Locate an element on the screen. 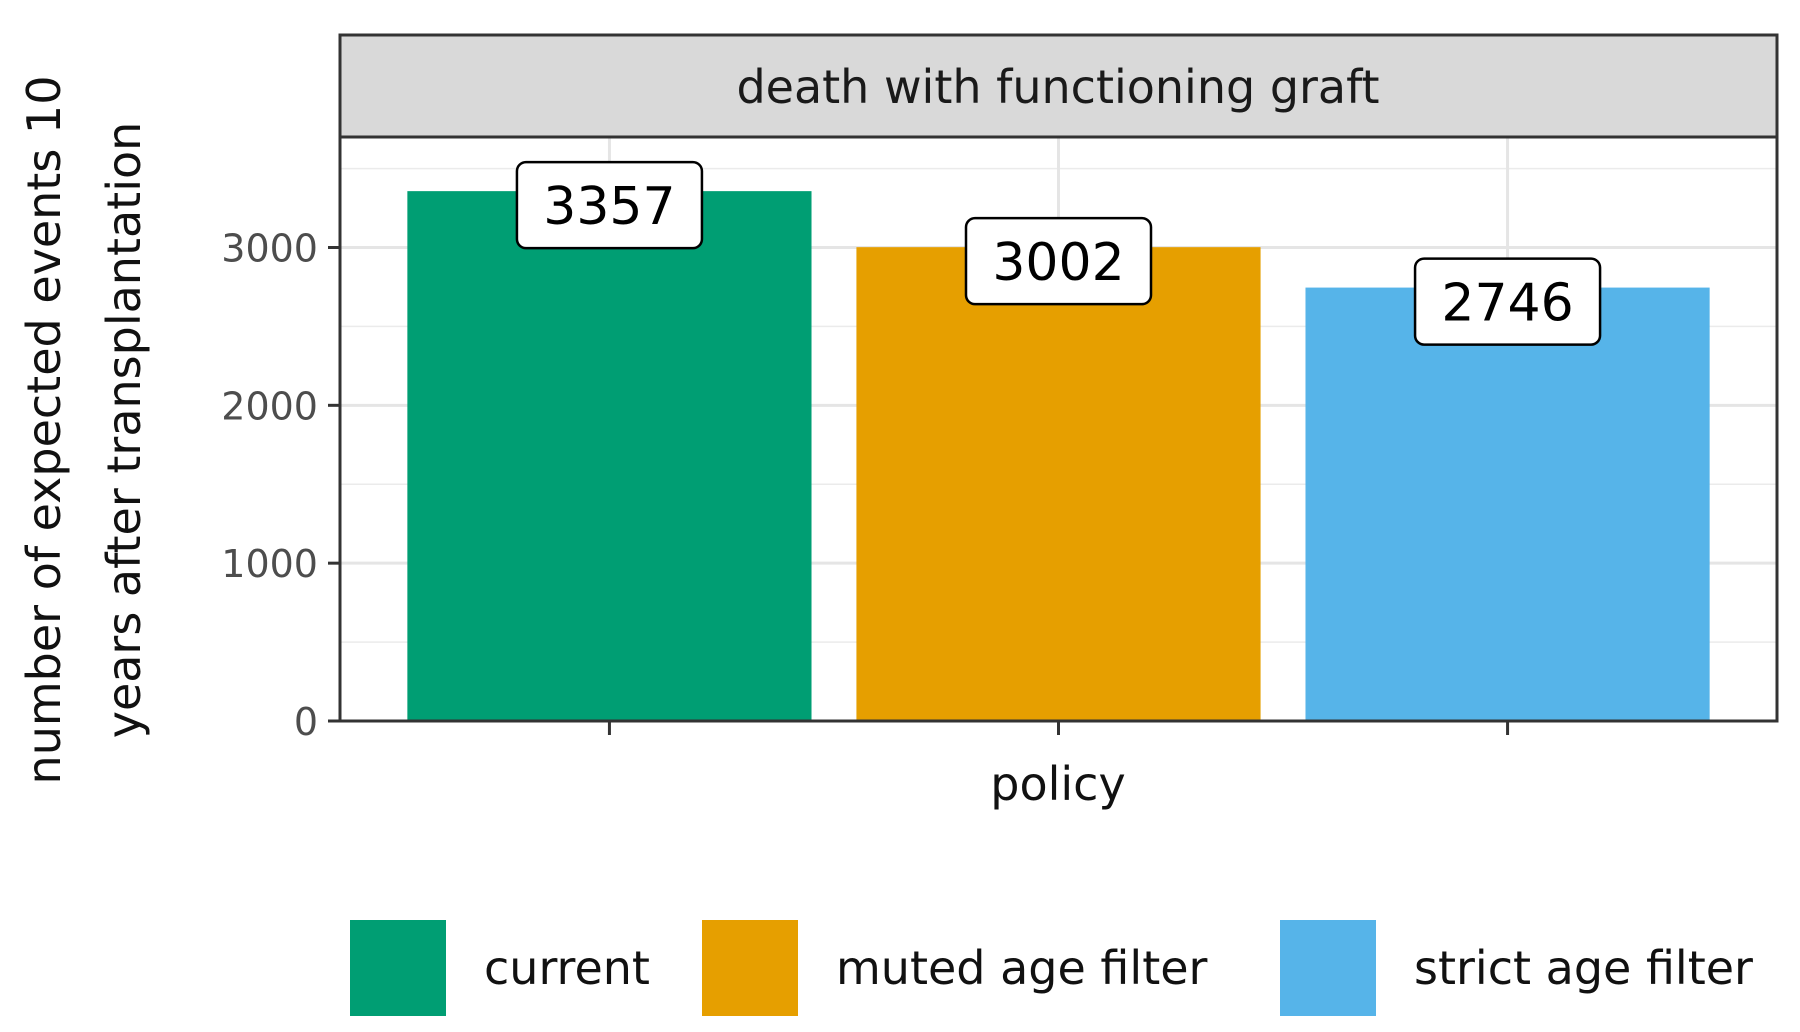 The image size is (1800, 1032). legend: current muted age filter strict age filter is located at coordinates (1051, 968).